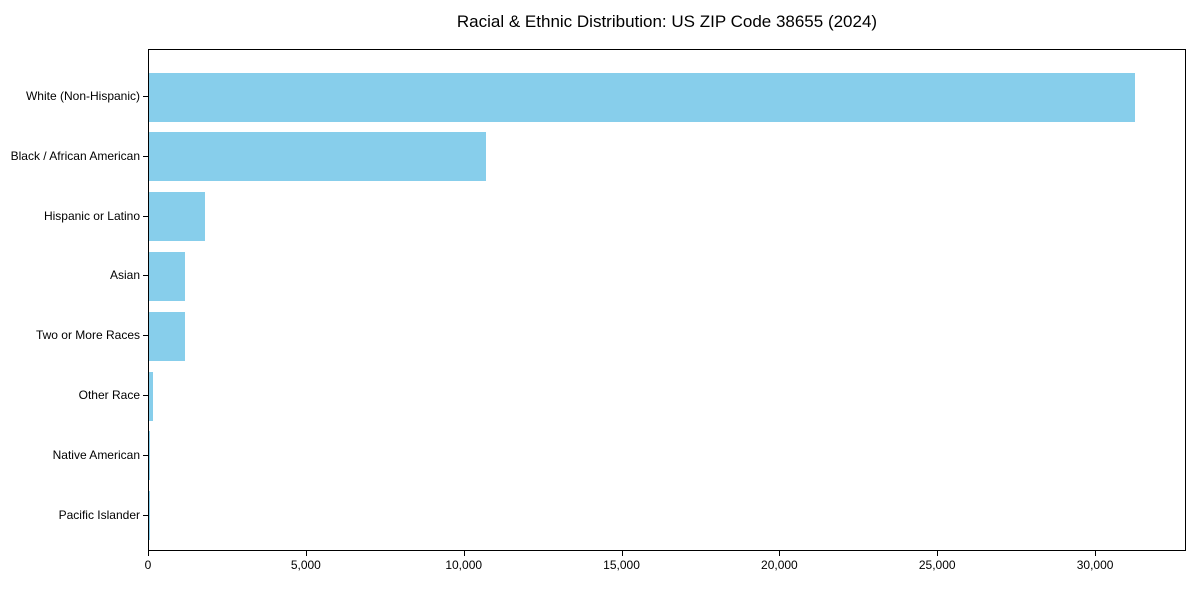 The width and height of the screenshot is (1200, 600). I want to click on y-axis-label: Black / African American, so click(75, 155).